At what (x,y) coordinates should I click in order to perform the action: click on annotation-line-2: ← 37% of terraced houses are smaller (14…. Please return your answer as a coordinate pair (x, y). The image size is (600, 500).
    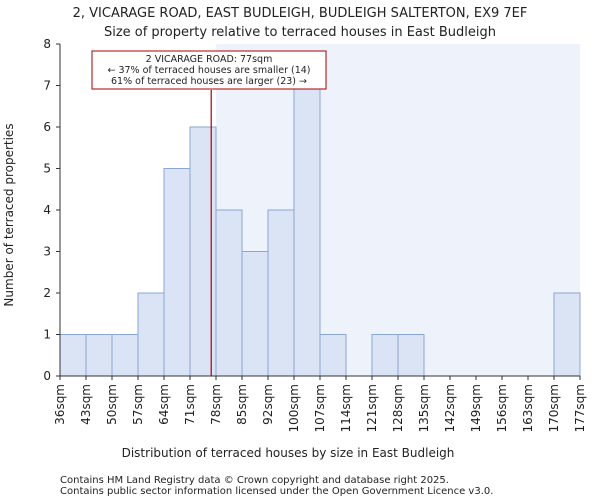
    Looking at the image, I should click on (208, 70).